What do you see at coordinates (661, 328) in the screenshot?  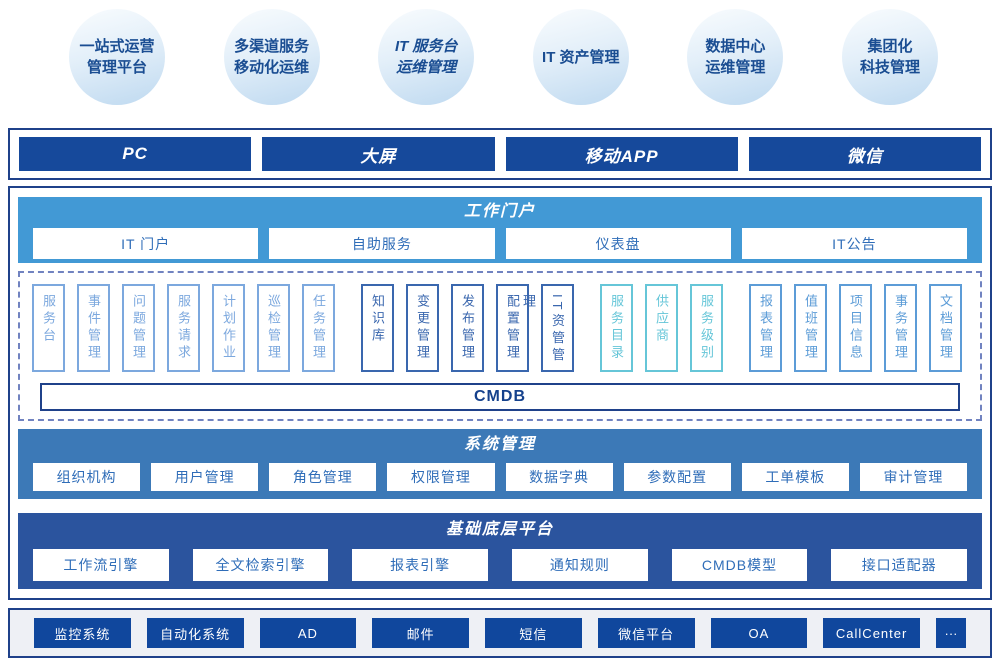 I see `module-box: 供应商` at bounding box center [661, 328].